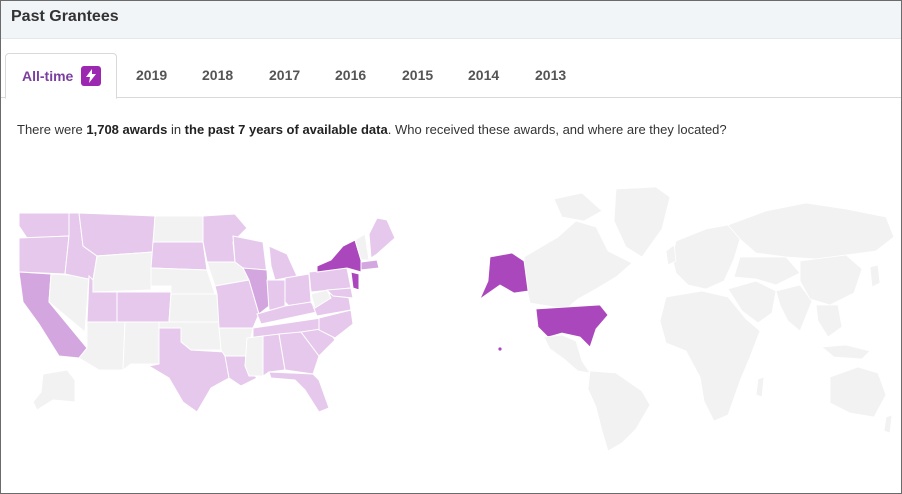  What do you see at coordinates (351, 75) in the screenshot?
I see `tab-2016: 2016` at bounding box center [351, 75].